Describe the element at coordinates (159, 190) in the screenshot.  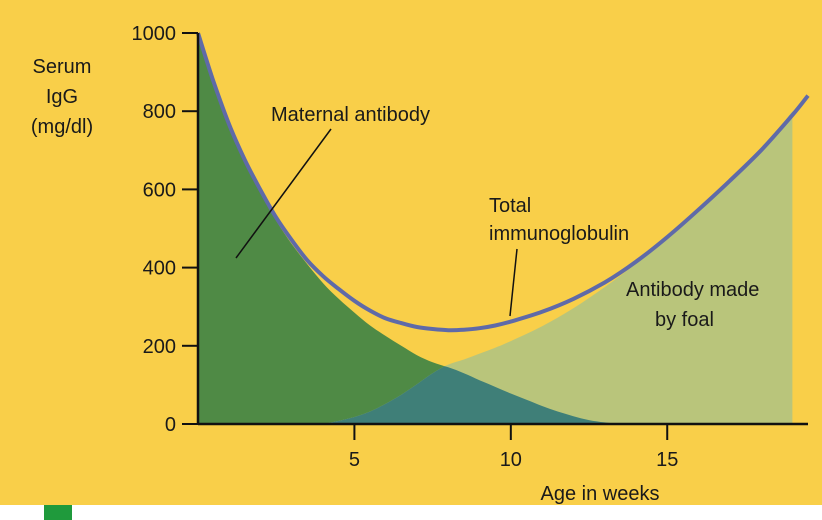
I see `y-tick-label: 600` at that location.